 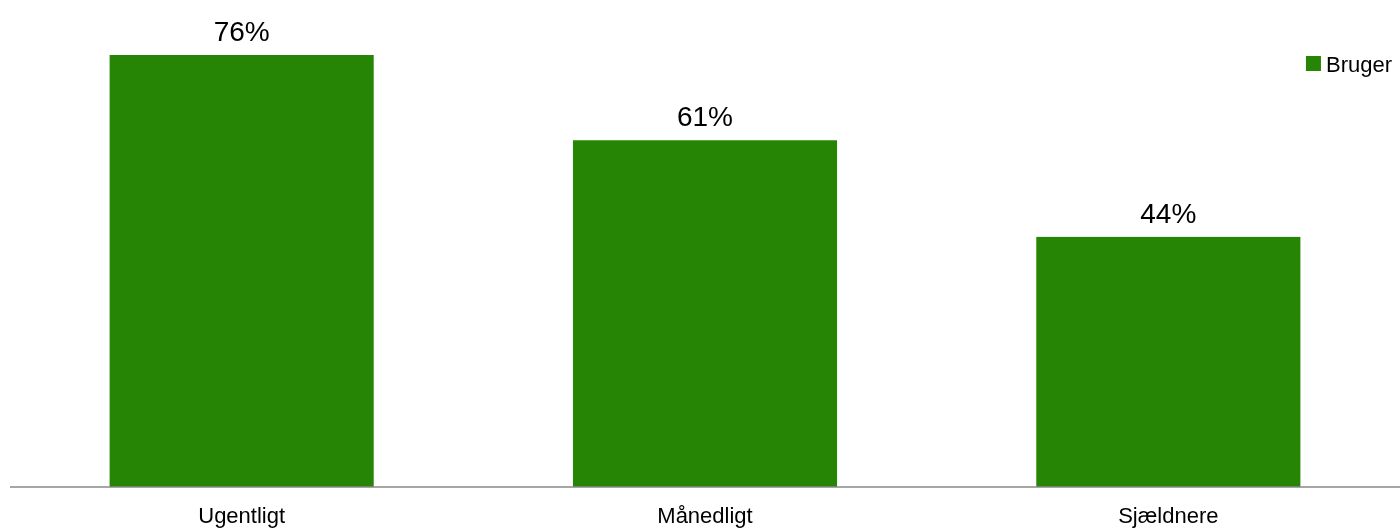 I want to click on legend-label: Bruger, so click(x=1358, y=64).